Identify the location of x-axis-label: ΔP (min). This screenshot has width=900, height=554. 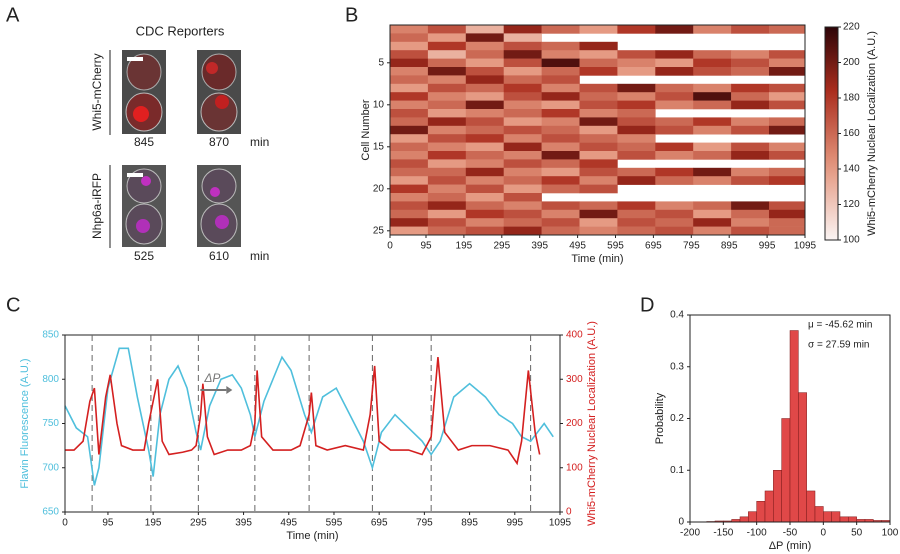
(790, 546).